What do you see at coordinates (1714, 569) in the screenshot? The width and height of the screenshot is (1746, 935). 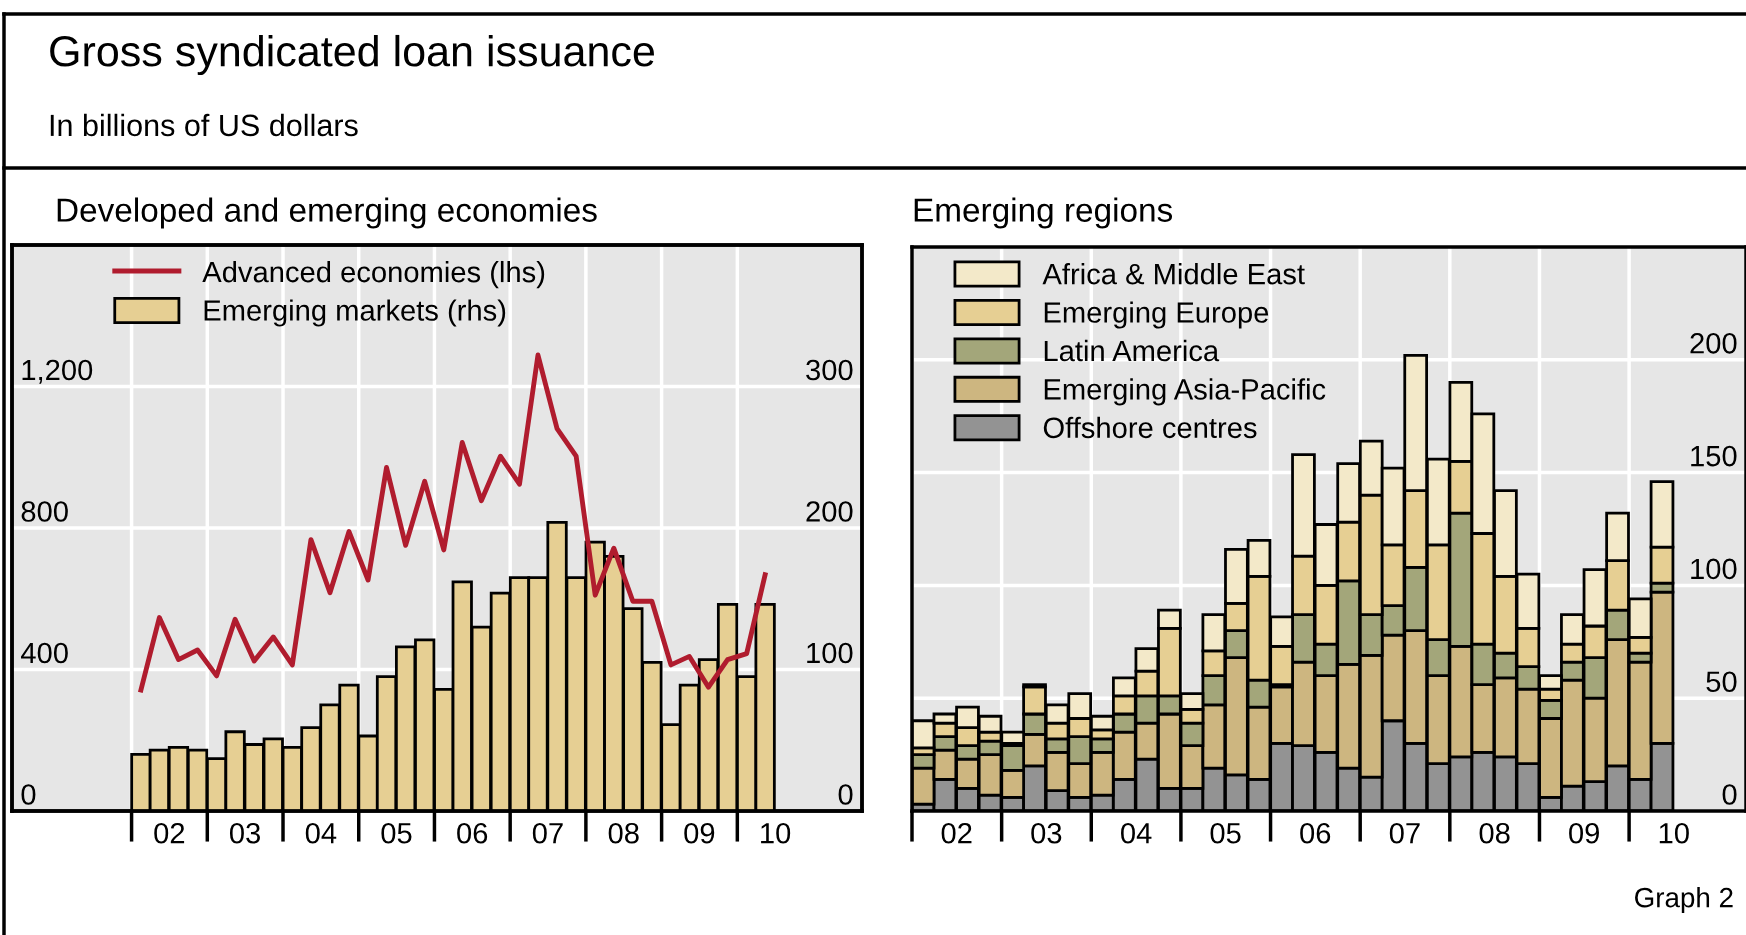 I see `y-tick-label: 100` at bounding box center [1714, 569].